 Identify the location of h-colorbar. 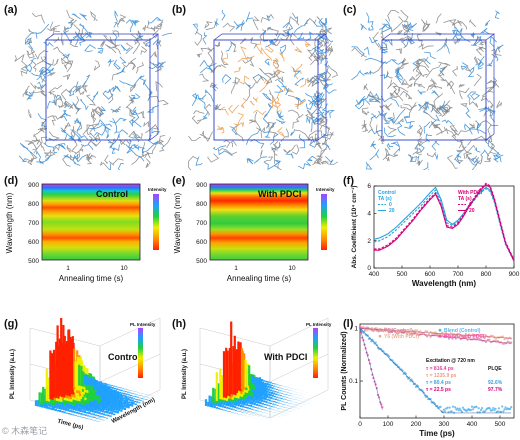
(315, 353).